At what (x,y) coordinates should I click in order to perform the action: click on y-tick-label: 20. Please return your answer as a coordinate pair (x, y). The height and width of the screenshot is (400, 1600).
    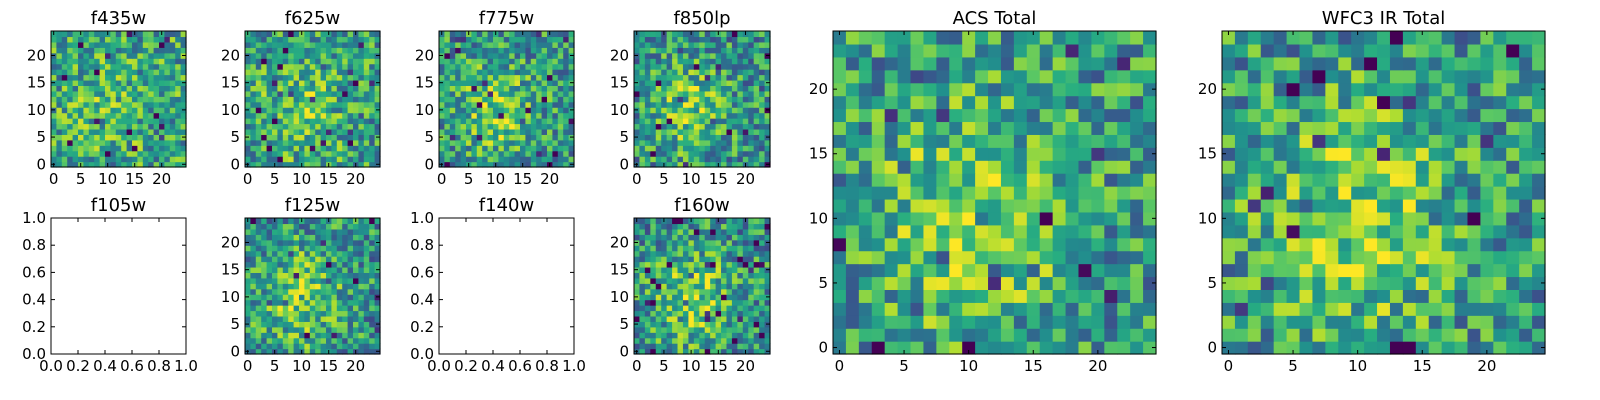
    Looking at the image, I should click on (230, 242).